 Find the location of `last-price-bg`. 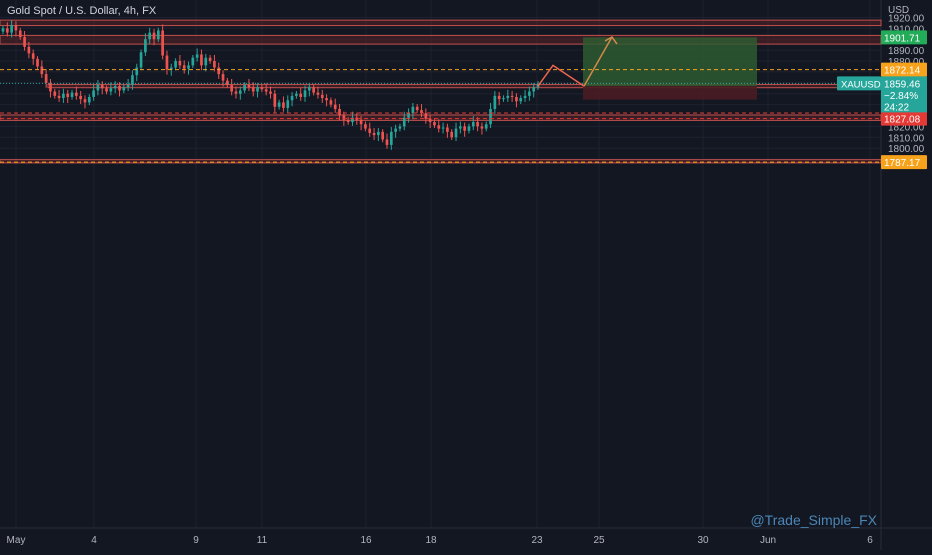

last-price-bg is located at coordinates (904, 94).